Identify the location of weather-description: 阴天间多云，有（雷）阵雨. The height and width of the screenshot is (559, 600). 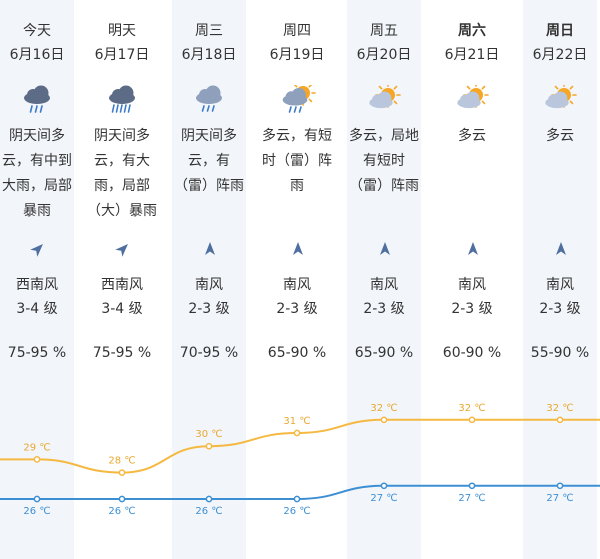
(209, 161).